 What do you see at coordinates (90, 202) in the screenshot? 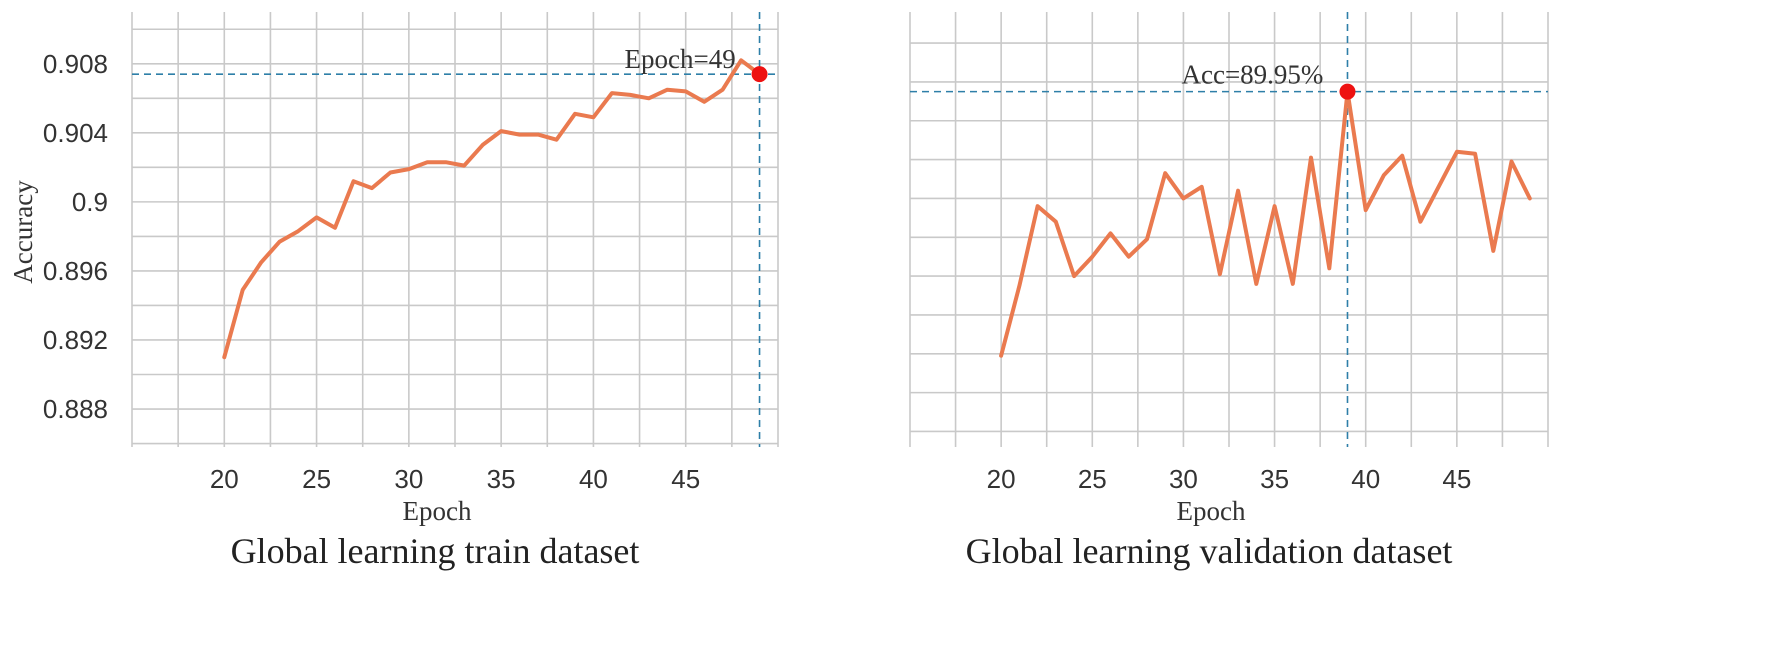
I see `y-tick-label: 0.9` at bounding box center [90, 202].